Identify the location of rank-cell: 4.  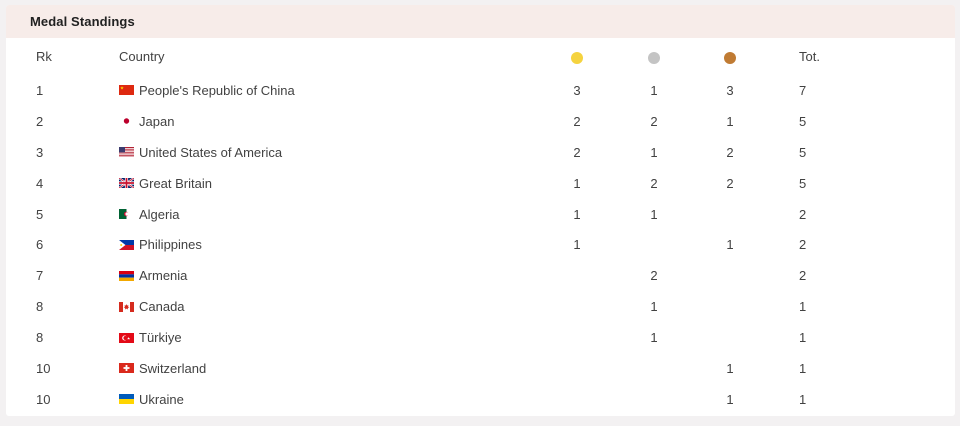
(77, 183).